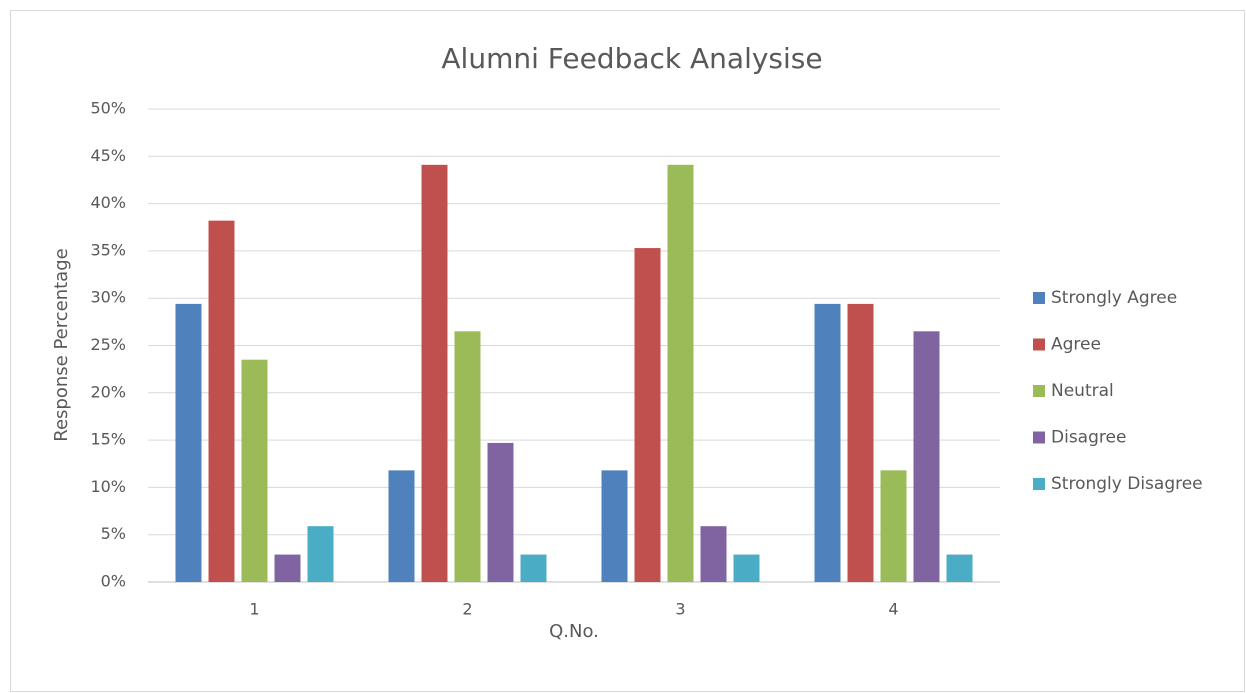 Image resolution: width=1246 pixels, height=693 pixels. I want to click on y-tick-label: 10%, so click(108, 486).